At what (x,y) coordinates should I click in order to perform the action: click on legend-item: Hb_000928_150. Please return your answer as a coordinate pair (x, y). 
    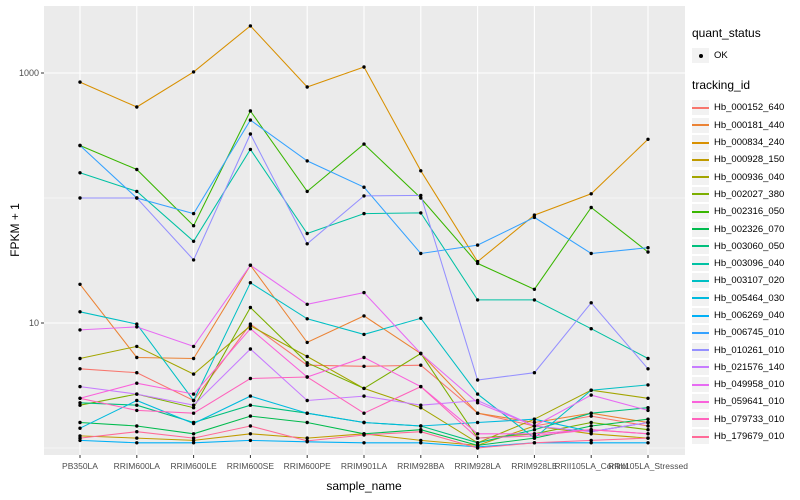
    Looking at the image, I should click on (745, 159).